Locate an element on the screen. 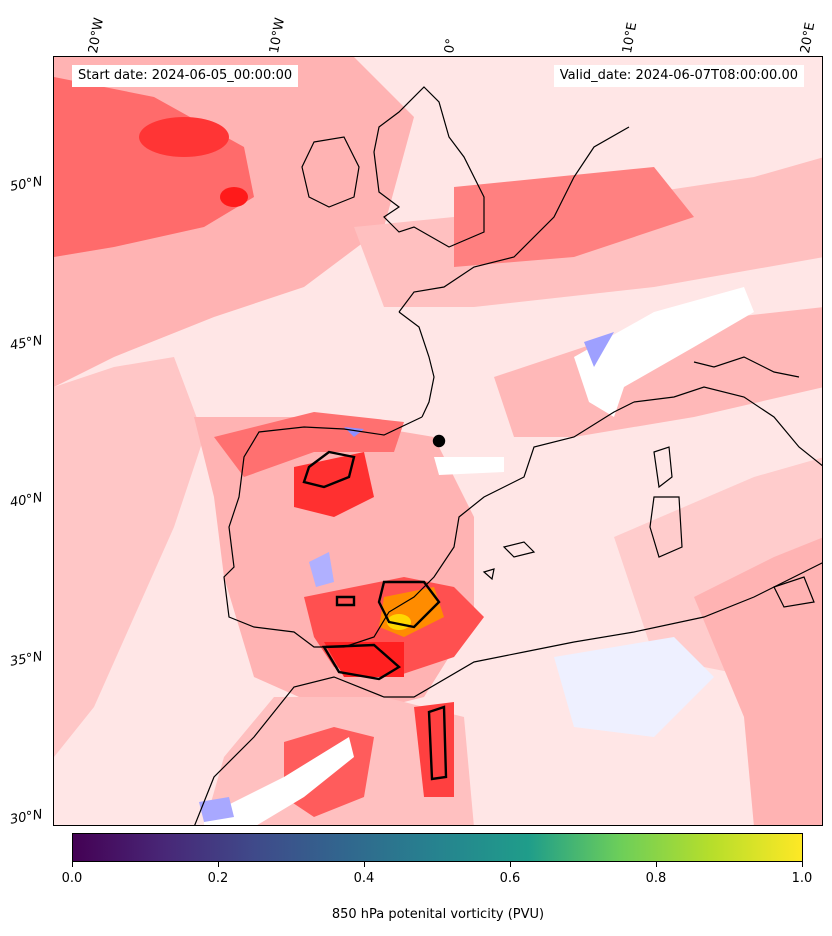  colorbar-tick-label: 0.2 is located at coordinates (218, 878).